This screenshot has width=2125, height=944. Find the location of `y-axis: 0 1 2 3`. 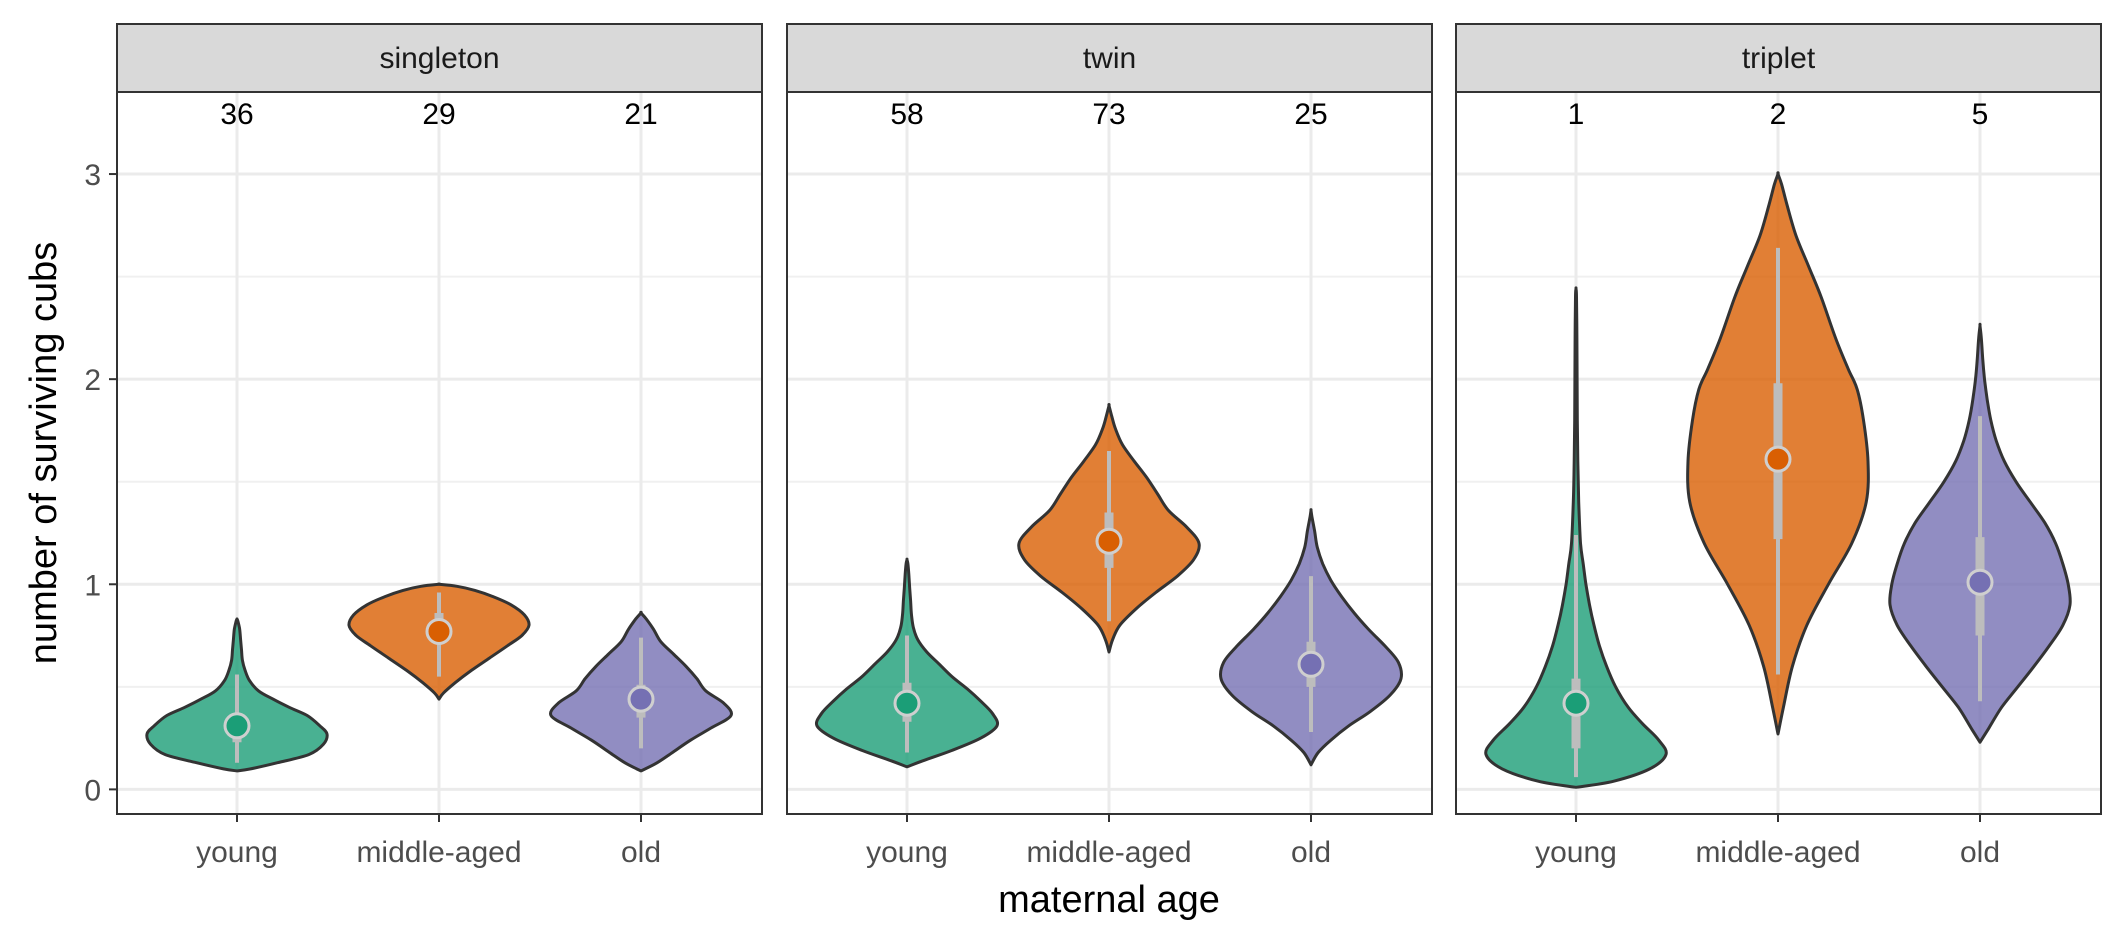

y-axis: 0 1 2 3 is located at coordinates (100, 483).